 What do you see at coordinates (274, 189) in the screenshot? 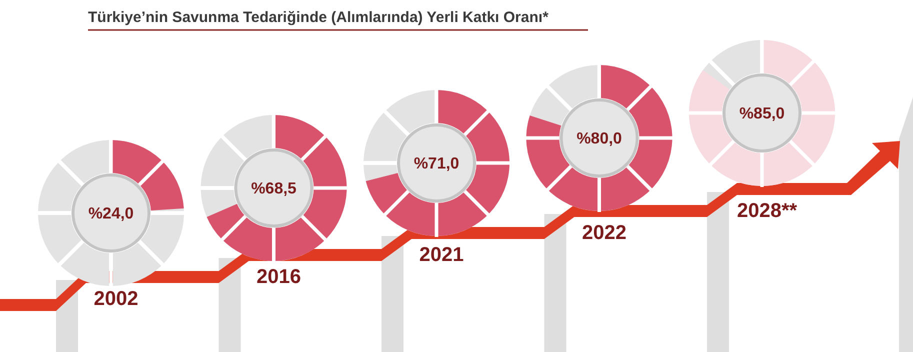
I see `data-label: %68,5` at bounding box center [274, 189].